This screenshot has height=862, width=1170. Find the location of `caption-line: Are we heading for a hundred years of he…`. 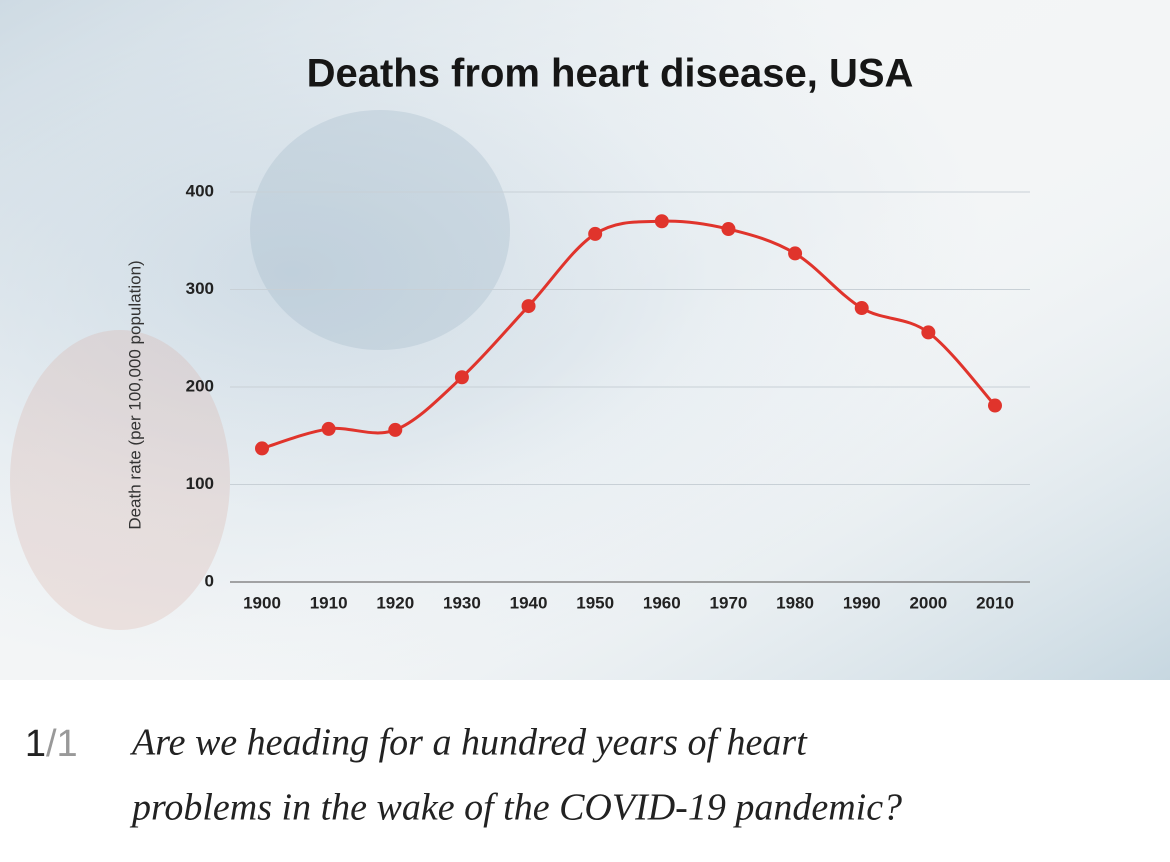

caption-line: Are we heading for a hundred years of he… is located at coordinates (468, 743).